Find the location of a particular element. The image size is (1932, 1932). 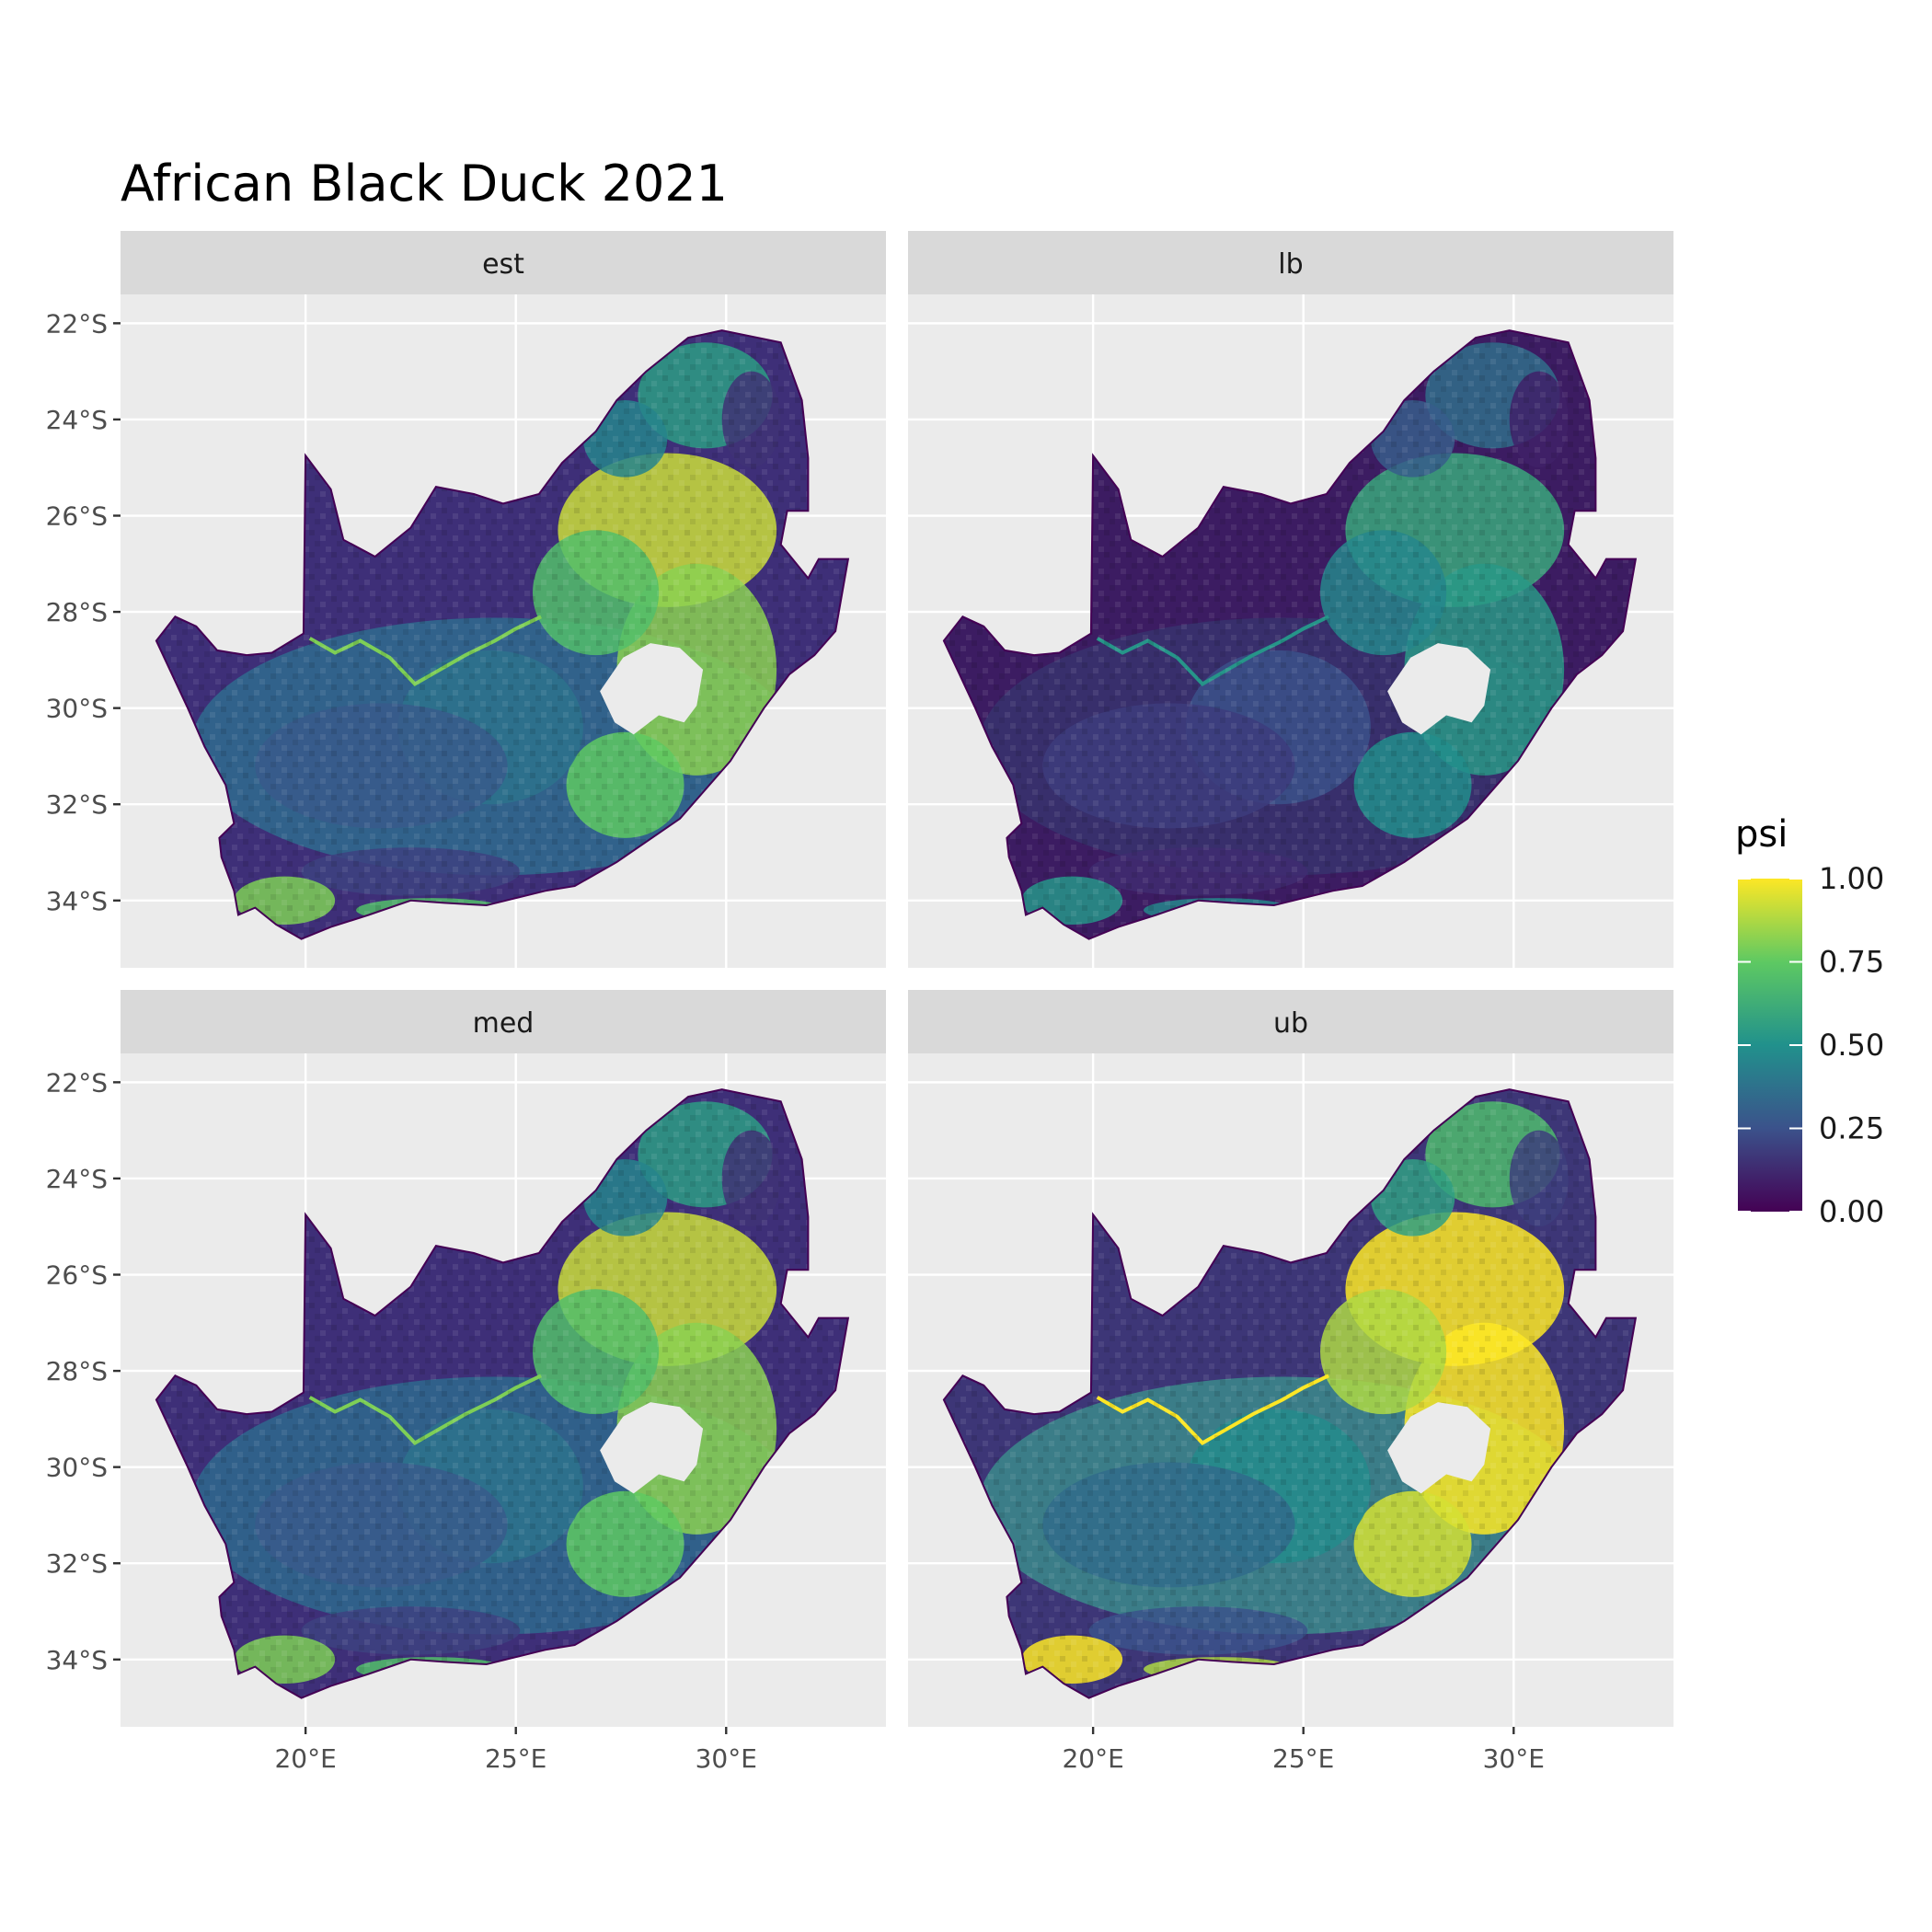

facet-label: ub is located at coordinates (1290, 1023).